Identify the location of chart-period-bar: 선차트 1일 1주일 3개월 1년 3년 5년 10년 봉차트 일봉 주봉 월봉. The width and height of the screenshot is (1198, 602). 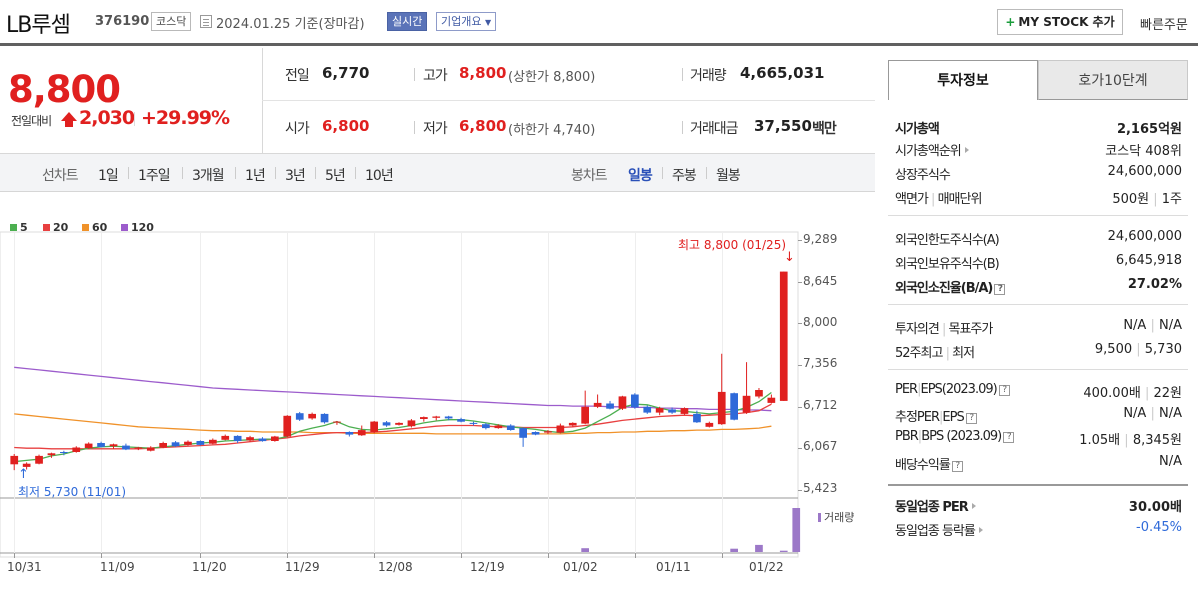
(437, 173).